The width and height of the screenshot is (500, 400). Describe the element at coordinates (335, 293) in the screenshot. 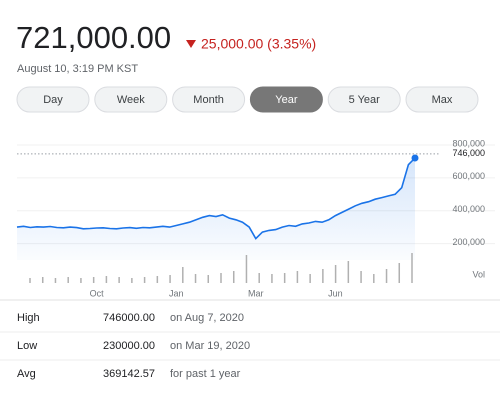

I see `x-tick-label: Jun` at that location.